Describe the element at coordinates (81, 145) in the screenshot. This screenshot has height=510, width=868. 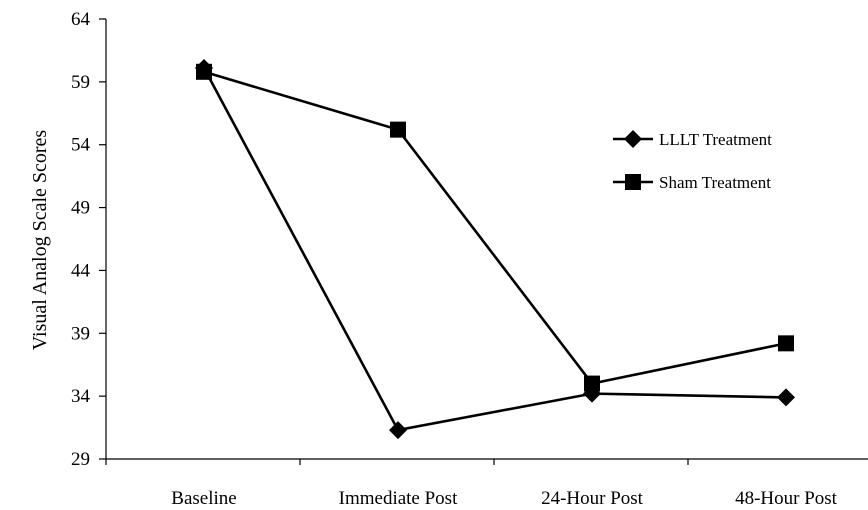
I see `y-tick-label: 54` at that location.